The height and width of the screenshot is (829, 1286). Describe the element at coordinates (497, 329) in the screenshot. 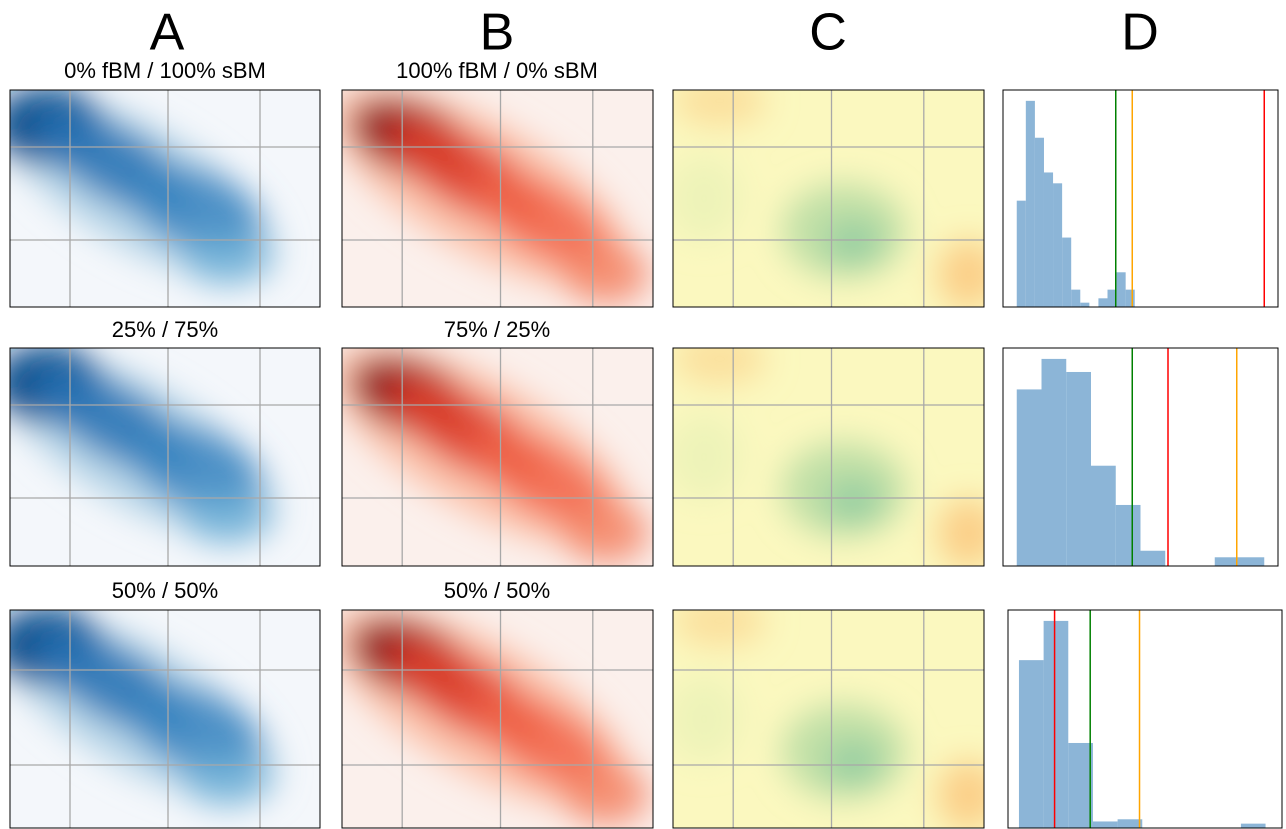

I see `row-label: 75% / 25%` at that location.